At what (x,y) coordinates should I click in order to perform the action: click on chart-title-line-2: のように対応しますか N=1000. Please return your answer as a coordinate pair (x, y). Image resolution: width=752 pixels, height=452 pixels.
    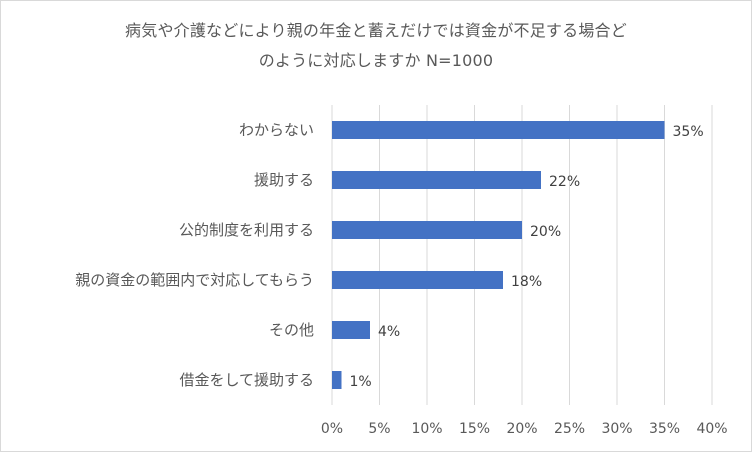
    Looking at the image, I should click on (376, 60).